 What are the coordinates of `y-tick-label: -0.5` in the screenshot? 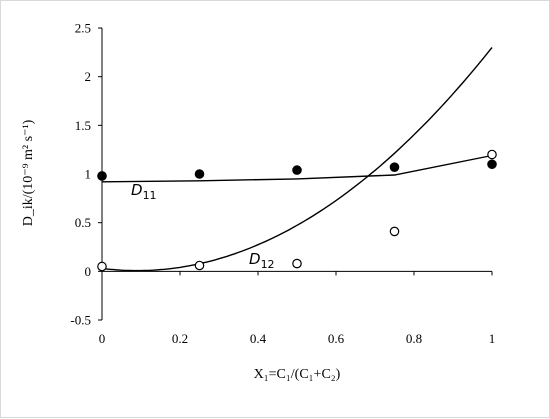 It's located at (80, 320).